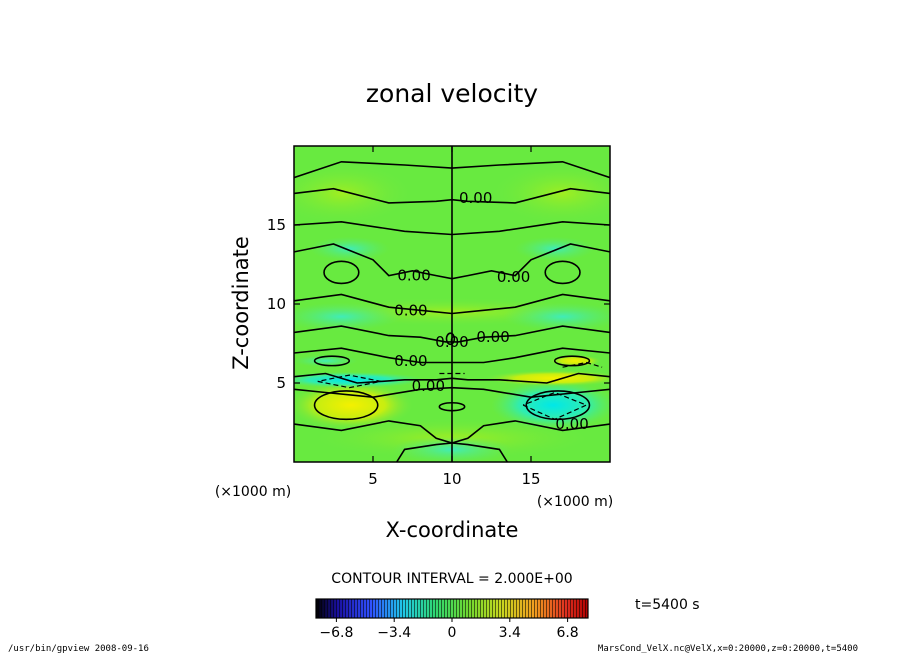  I want to click on colorbar-tick-label: 6.8, so click(567, 633).